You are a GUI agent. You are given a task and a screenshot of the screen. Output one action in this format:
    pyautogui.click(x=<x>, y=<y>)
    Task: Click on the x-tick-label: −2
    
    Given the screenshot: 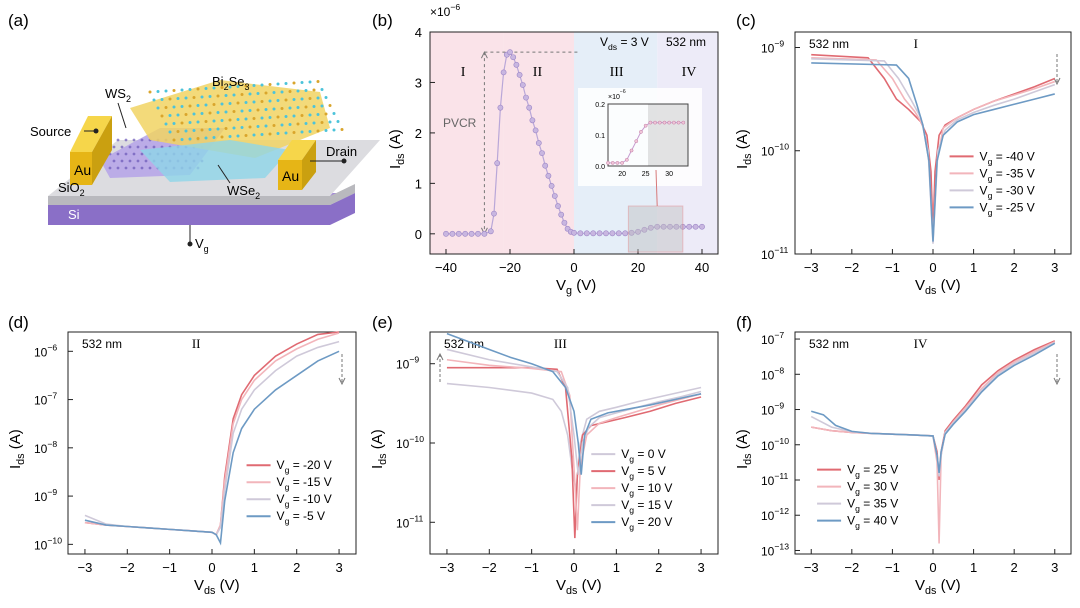 What is the action you would take?
    pyautogui.click(x=489, y=567)
    